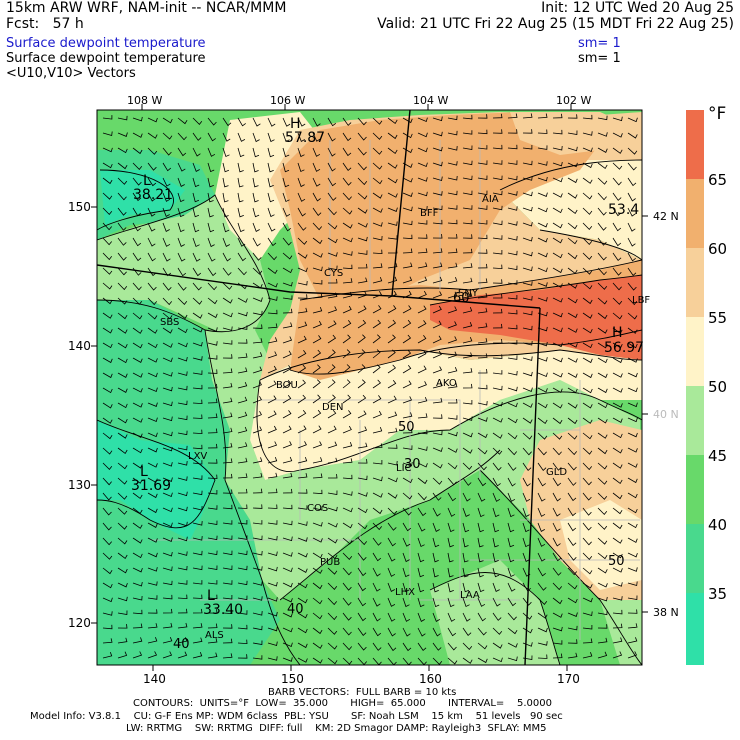  What do you see at coordinates (330, 562) in the screenshot?
I see `station-pub: PUB` at bounding box center [330, 562].